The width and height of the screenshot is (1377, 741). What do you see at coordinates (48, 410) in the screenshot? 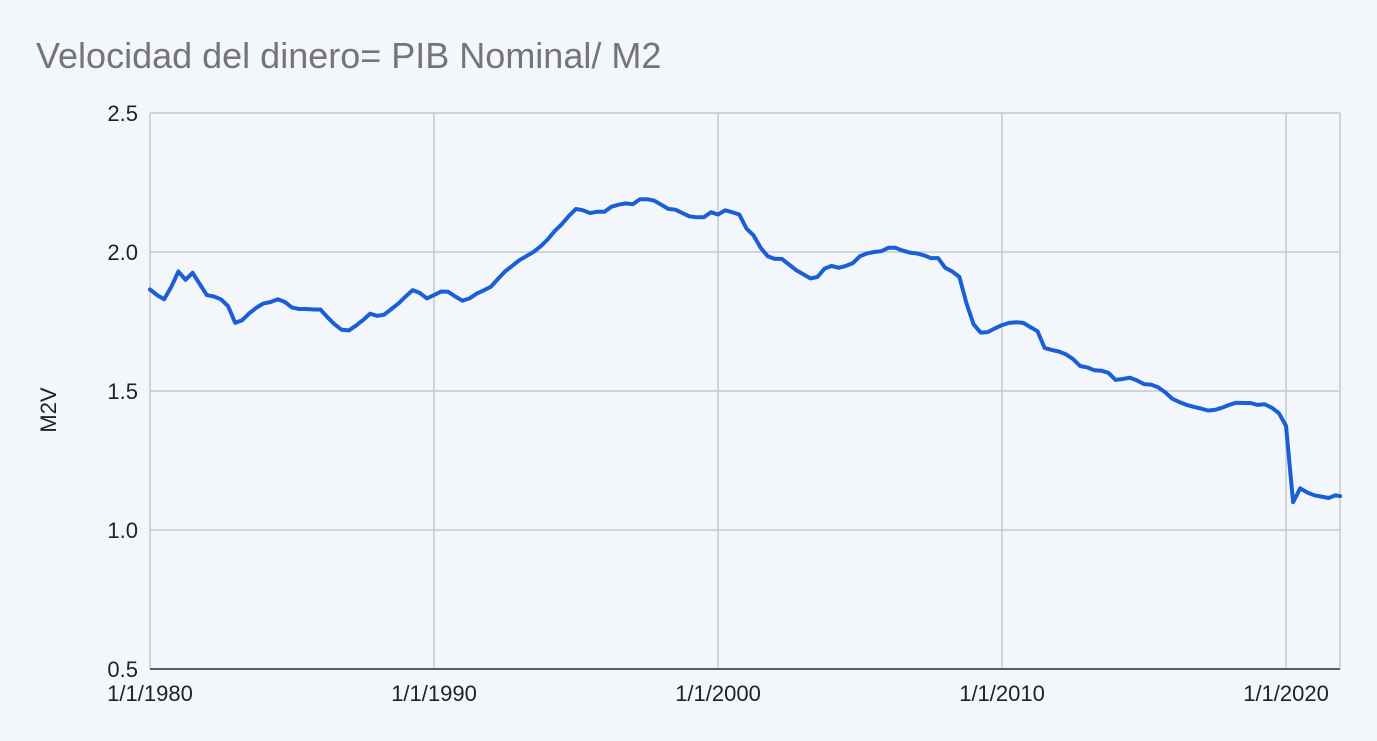
I see `y-axis-label: M2V` at bounding box center [48, 410].